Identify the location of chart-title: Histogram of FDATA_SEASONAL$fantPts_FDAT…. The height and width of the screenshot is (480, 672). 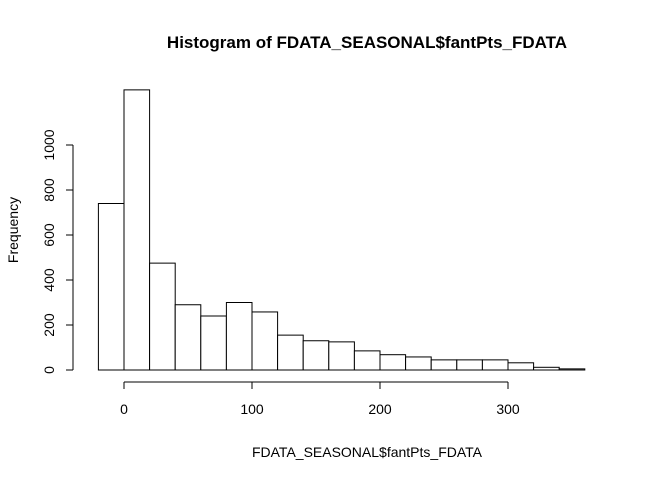
(367, 42).